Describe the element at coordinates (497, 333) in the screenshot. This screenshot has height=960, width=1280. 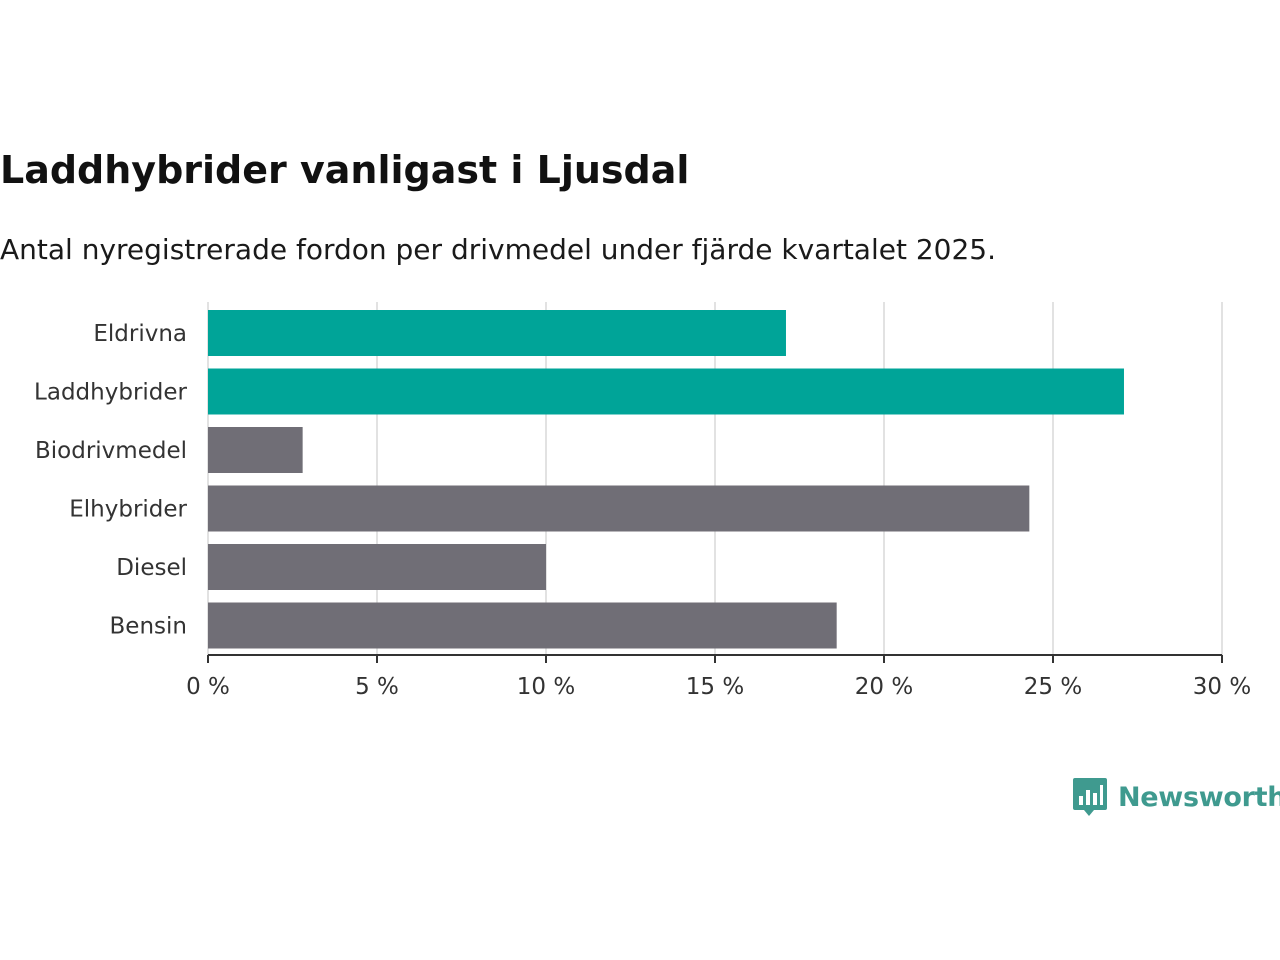
I see `bar-eldrivna` at that location.